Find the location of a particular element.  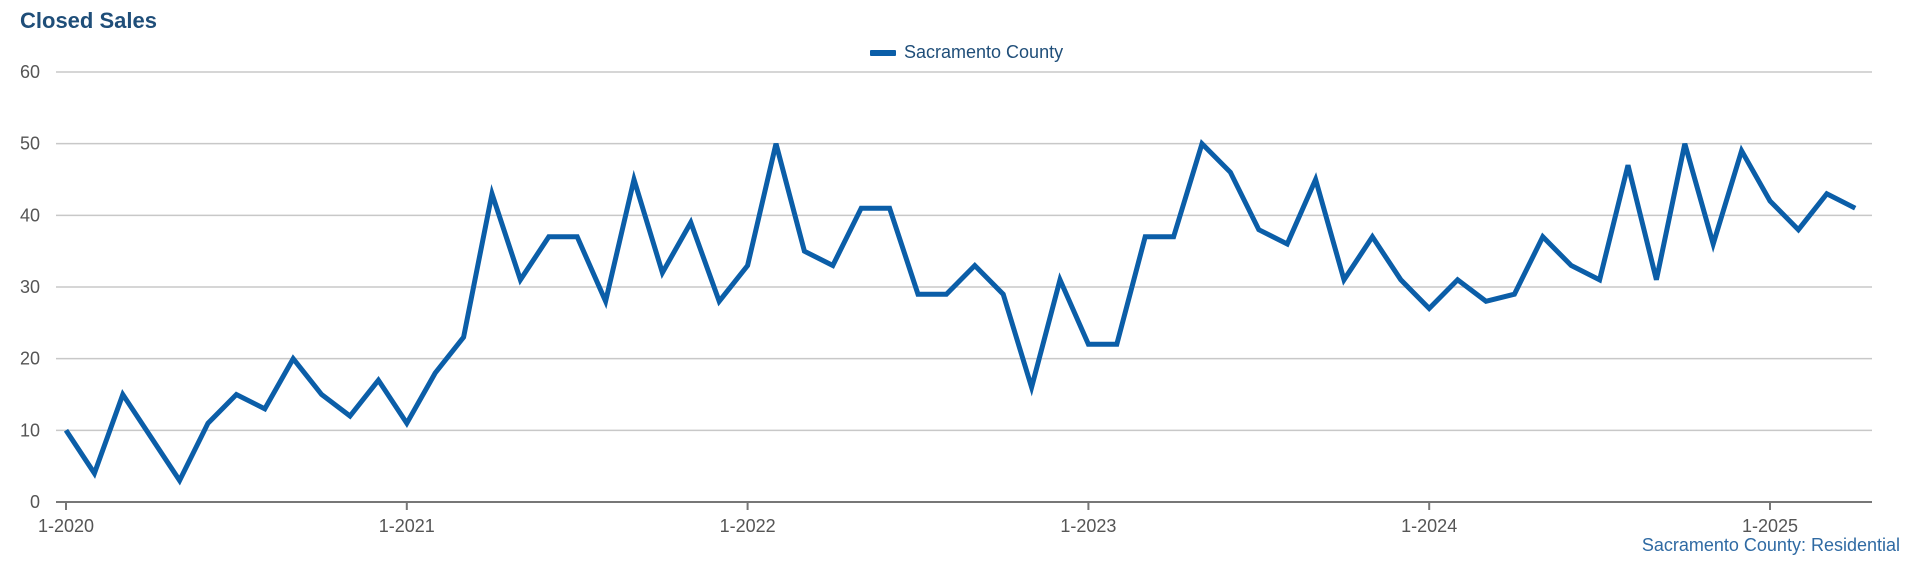

x-tick-label: 1-2022 is located at coordinates (748, 526).